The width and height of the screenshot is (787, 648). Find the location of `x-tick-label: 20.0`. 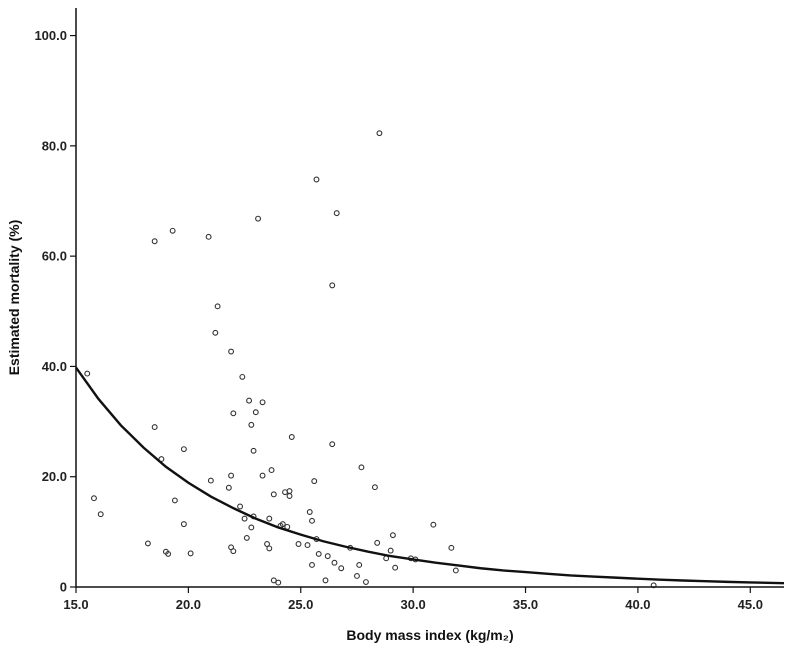

x-tick-label: 20.0 is located at coordinates (188, 604).